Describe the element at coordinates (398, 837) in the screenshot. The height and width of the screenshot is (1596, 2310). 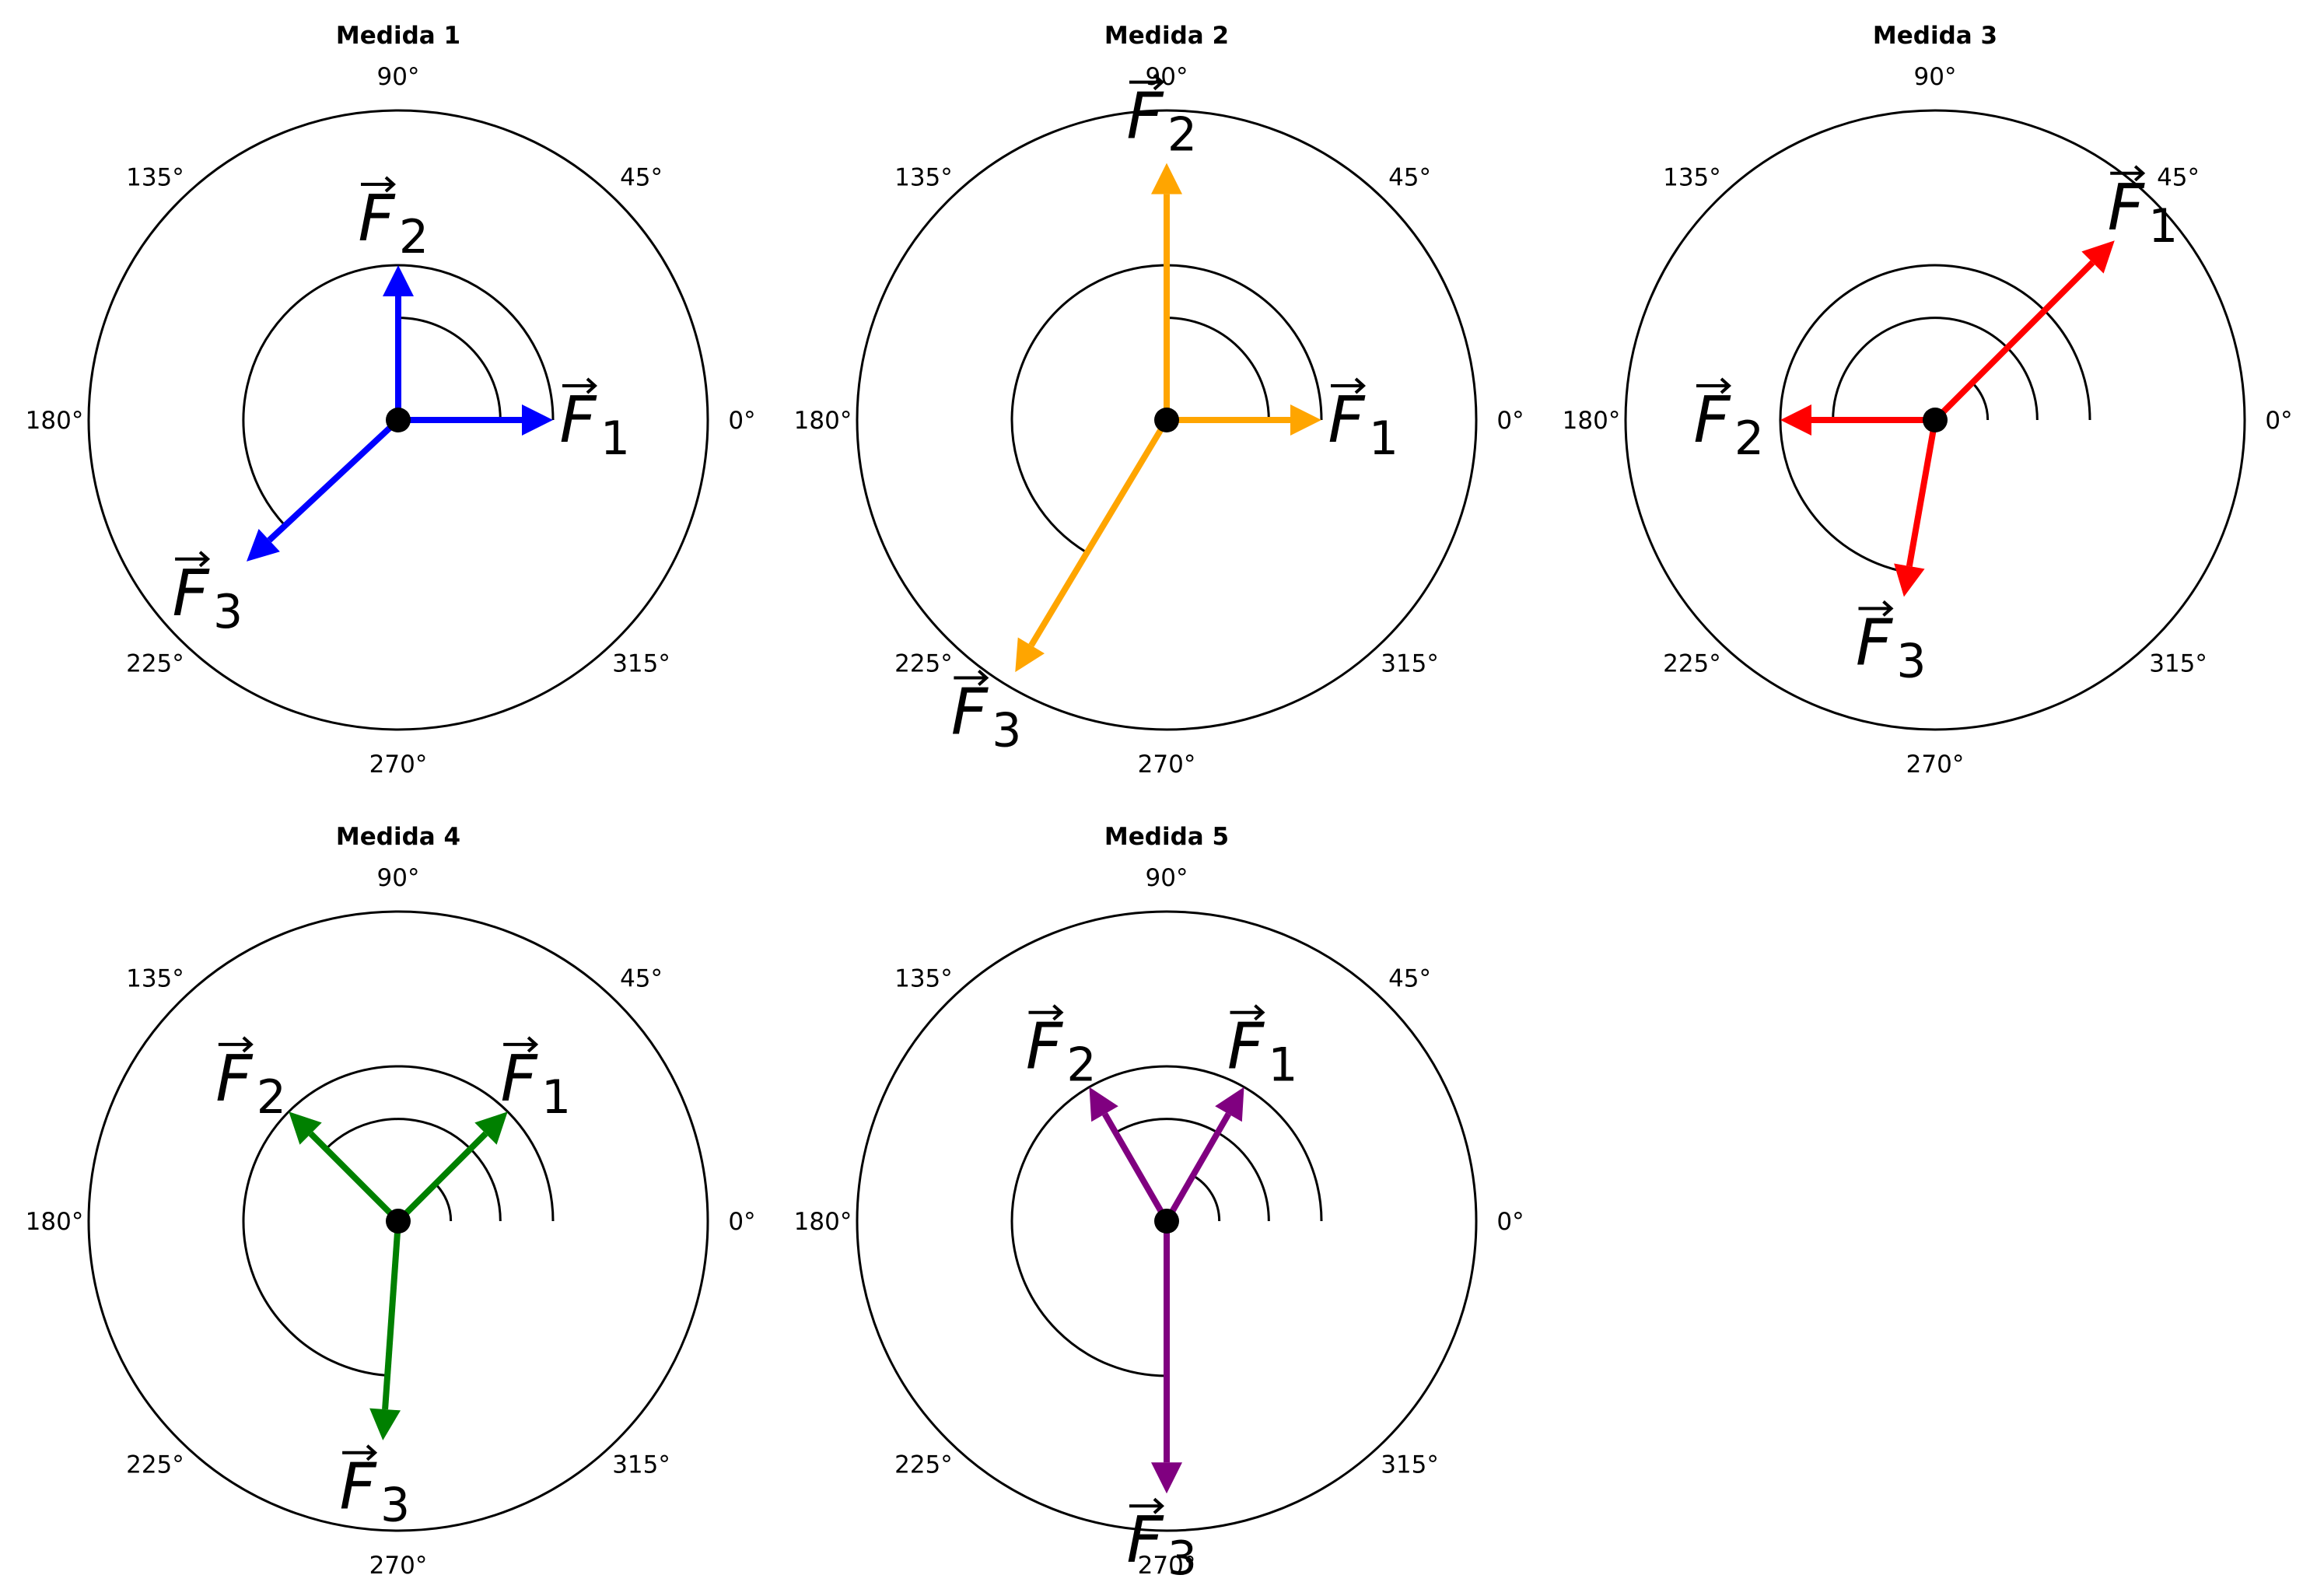
I see `panel-title: Medida 4` at that location.